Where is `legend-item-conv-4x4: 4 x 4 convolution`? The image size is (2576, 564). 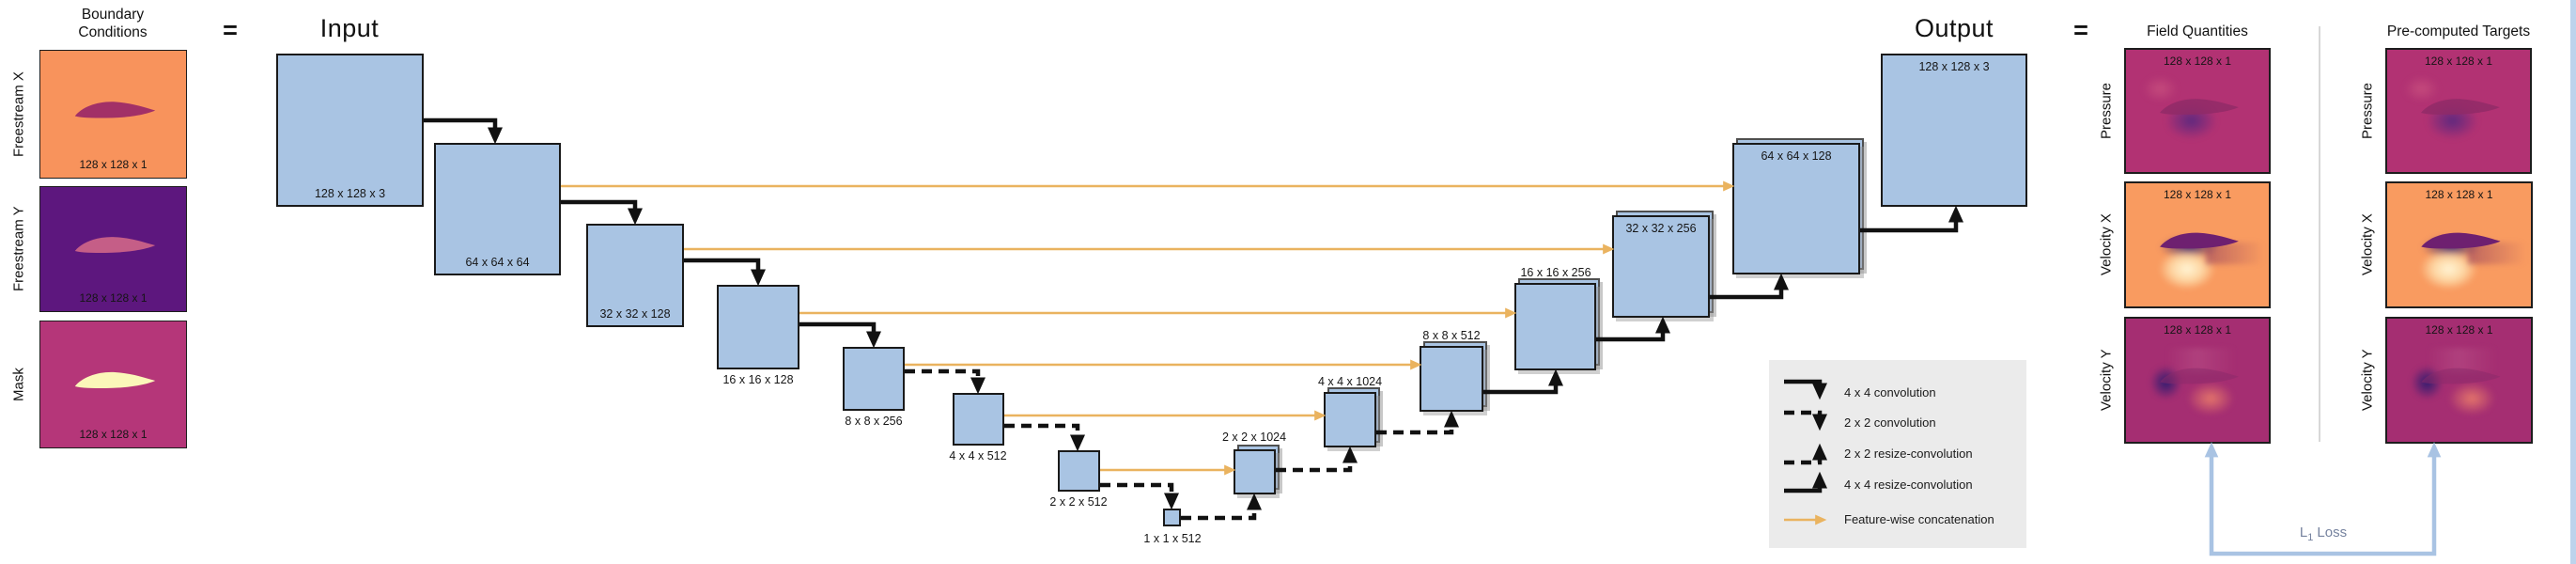
legend-item-conv-4x4: 4 x 4 convolution is located at coordinates (1890, 392).